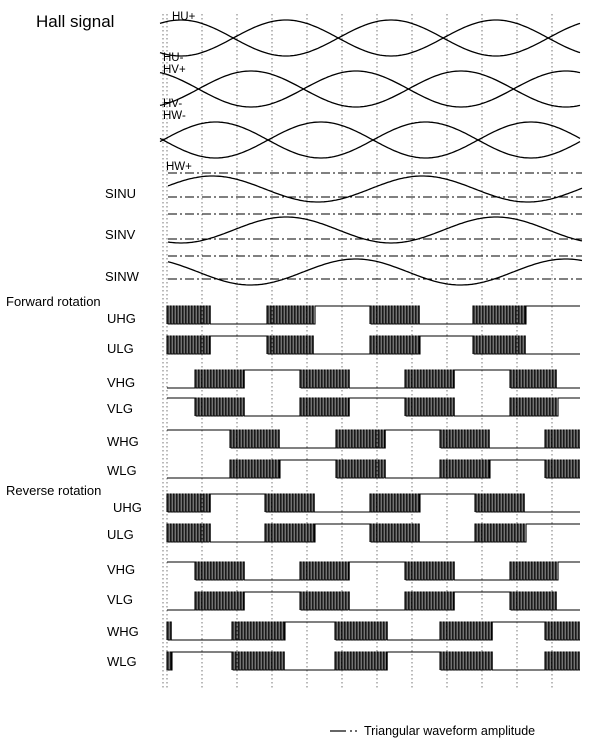 The width and height of the screenshot is (597, 742). What do you see at coordinates (449, 731) in the screenshot?
I see `legend-text: Triangular waveform amplitude` at bounding box center [449, 731].